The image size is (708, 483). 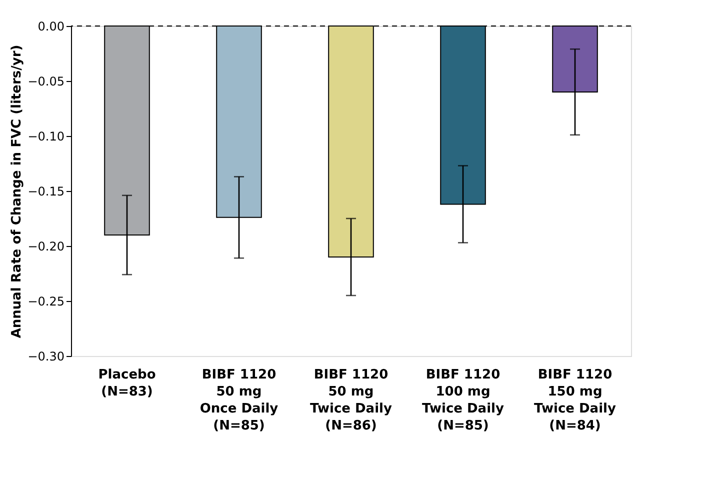 I want to click on x-tick-label: BIBF 1120 50 mg Once Daily (N=85), so click(x=239, y=401).